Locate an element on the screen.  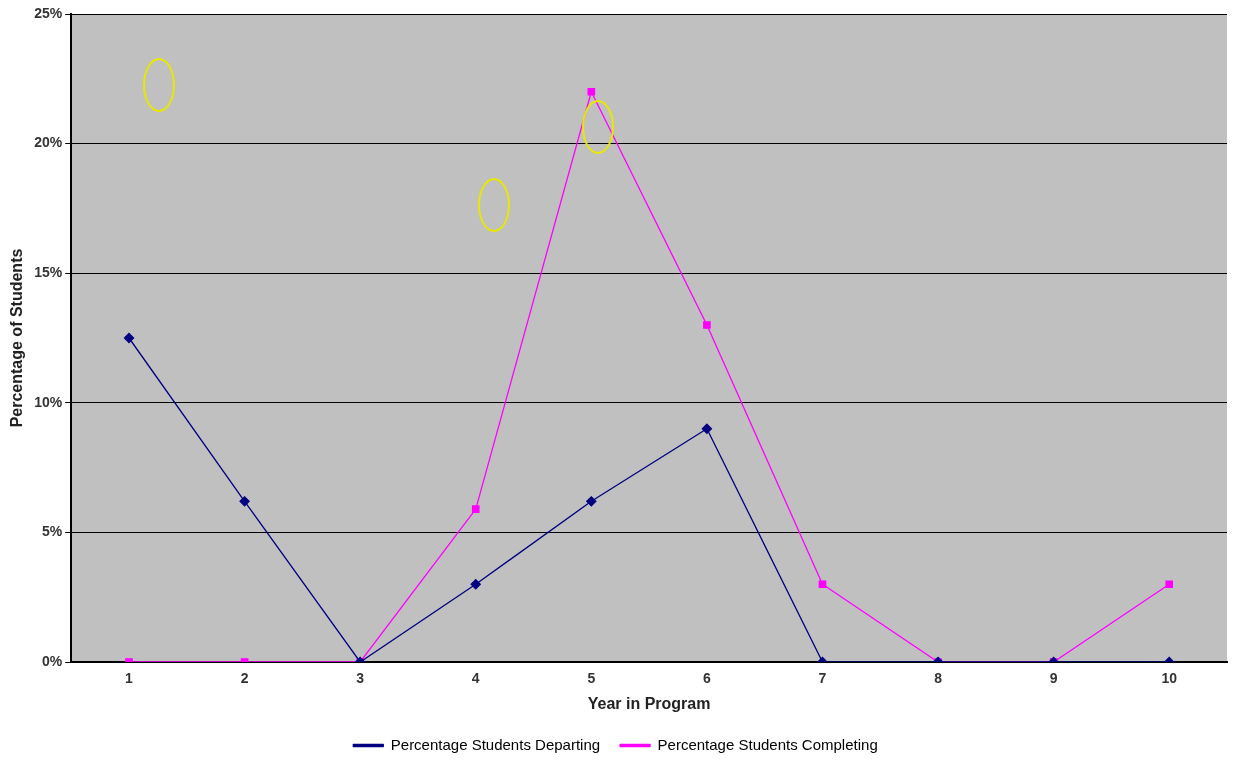
y-tick-label: 20% is located at coordinates (48, 142).